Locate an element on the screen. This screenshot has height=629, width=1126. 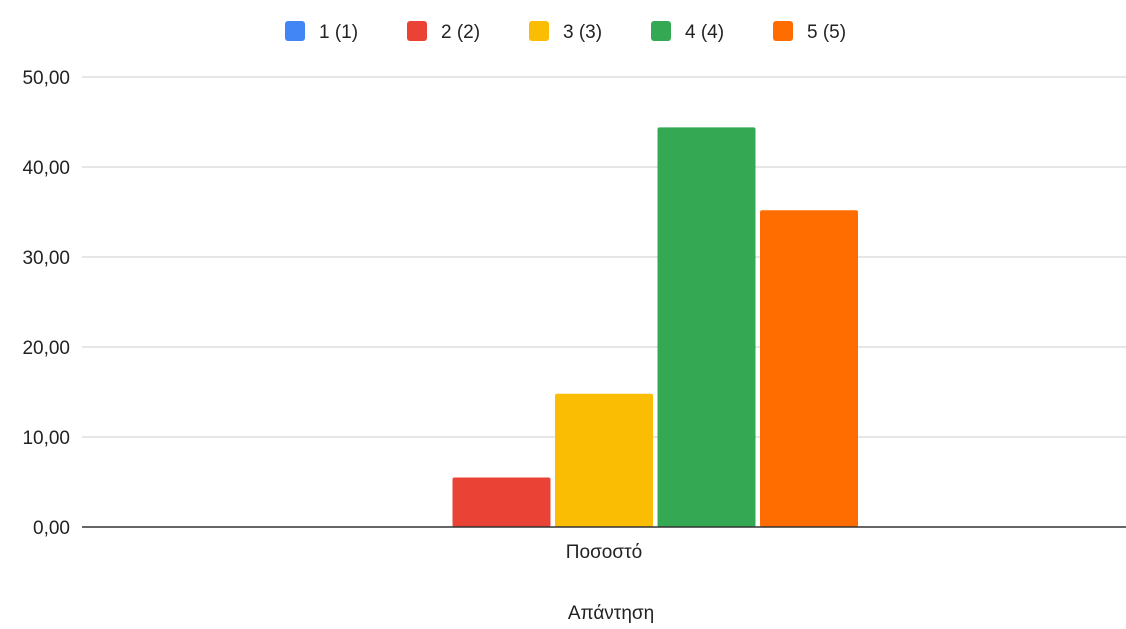
legend-item: 3 (3) is located at coordinates (565, 32).